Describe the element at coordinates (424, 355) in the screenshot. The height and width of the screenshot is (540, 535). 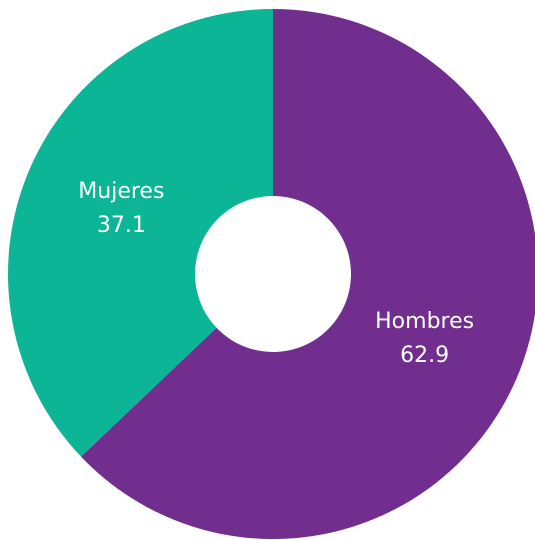
I see `value-label: 62.9` at that location.